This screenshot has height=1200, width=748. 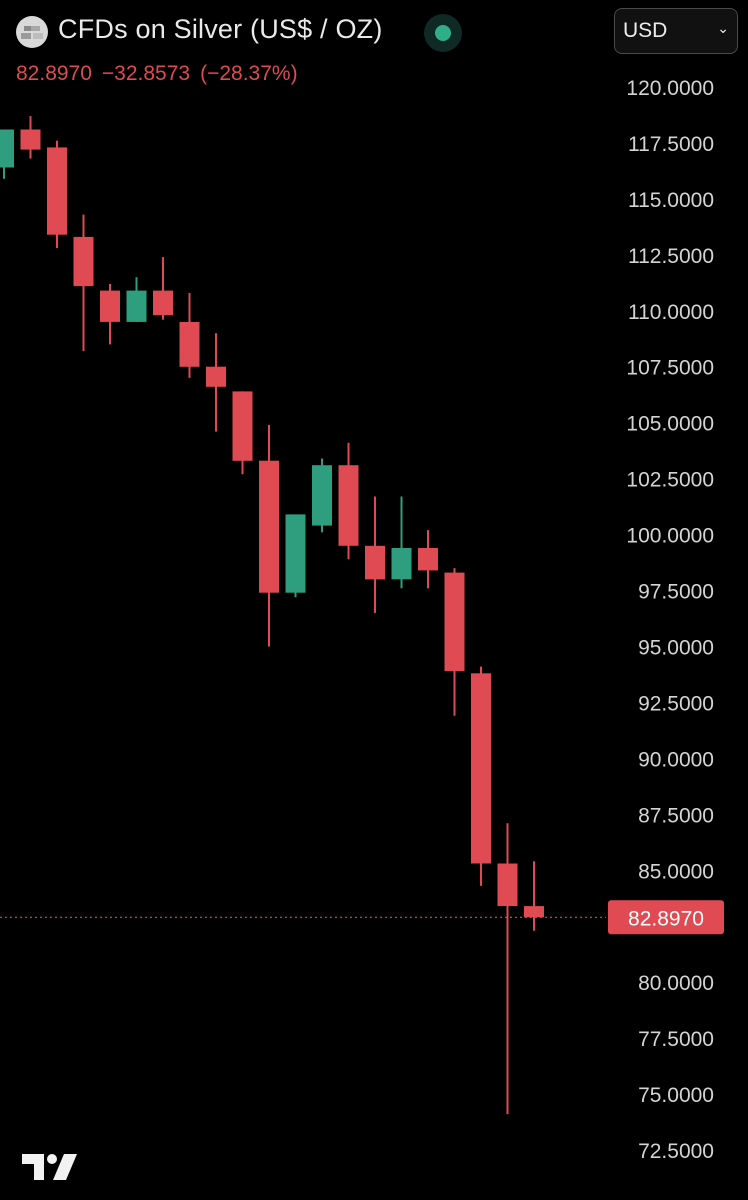 What do you see at coordinates (676, 31) in the screenshot?
I see `currency-select: USD ⌄` at bounding box center [676, 31].